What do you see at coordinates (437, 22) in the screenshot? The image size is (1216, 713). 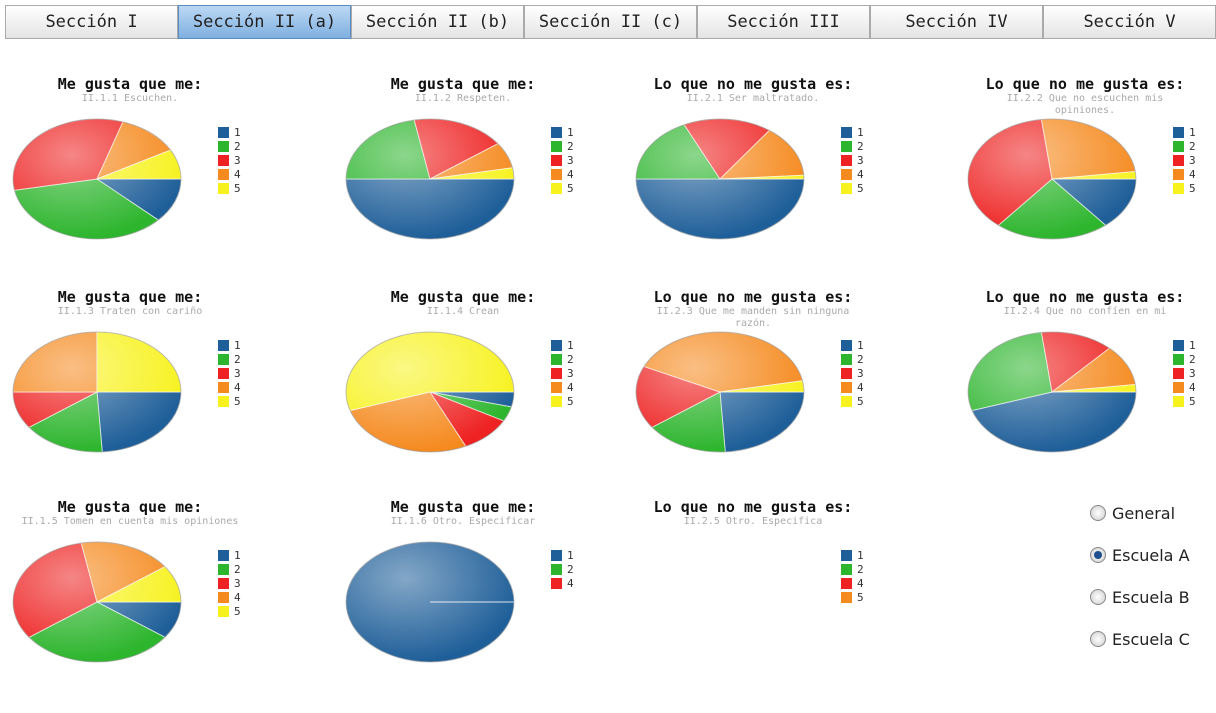 I see `tab: Sección II (b)` at bounding box center [437, 22].